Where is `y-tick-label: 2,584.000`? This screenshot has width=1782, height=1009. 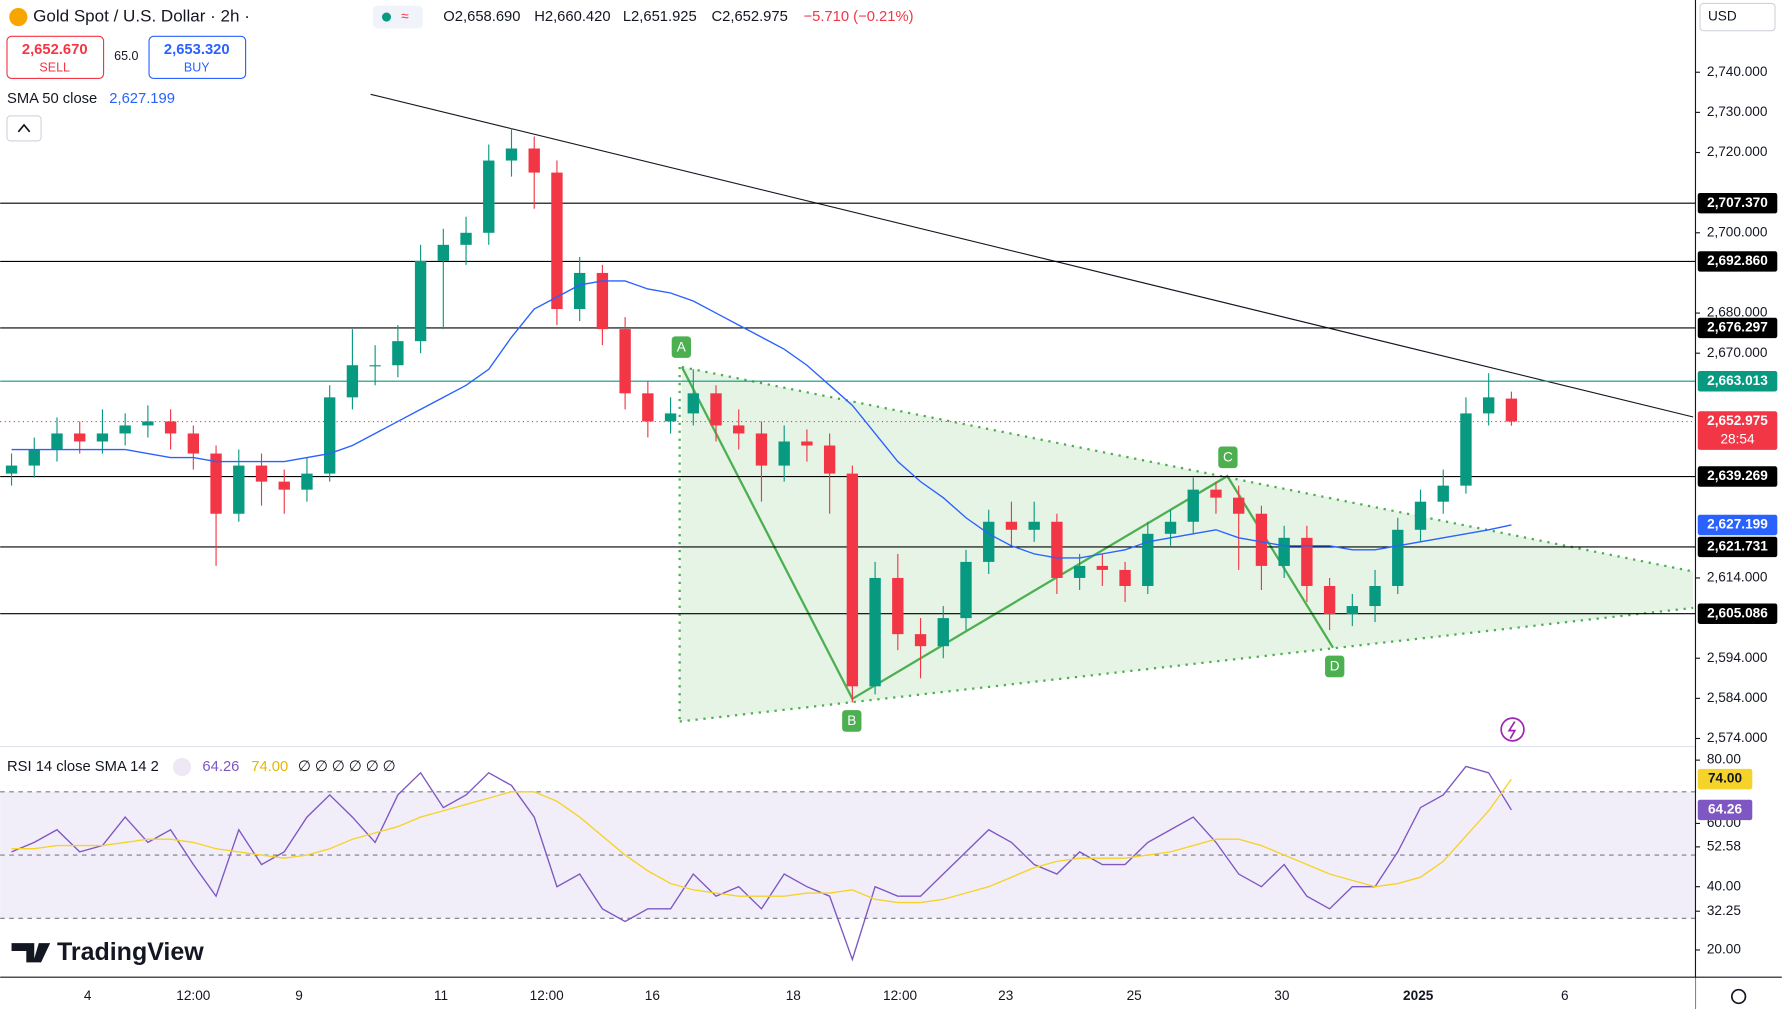
y-tick-label: 2,584.000 is located at coordinates (1737, 697).